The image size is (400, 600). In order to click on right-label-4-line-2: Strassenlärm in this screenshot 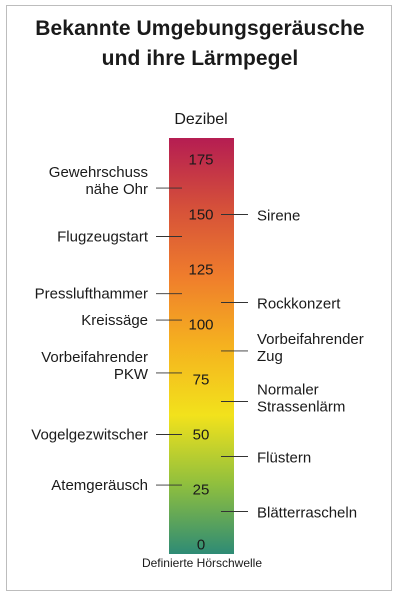, I will do `click(301, 407)`.